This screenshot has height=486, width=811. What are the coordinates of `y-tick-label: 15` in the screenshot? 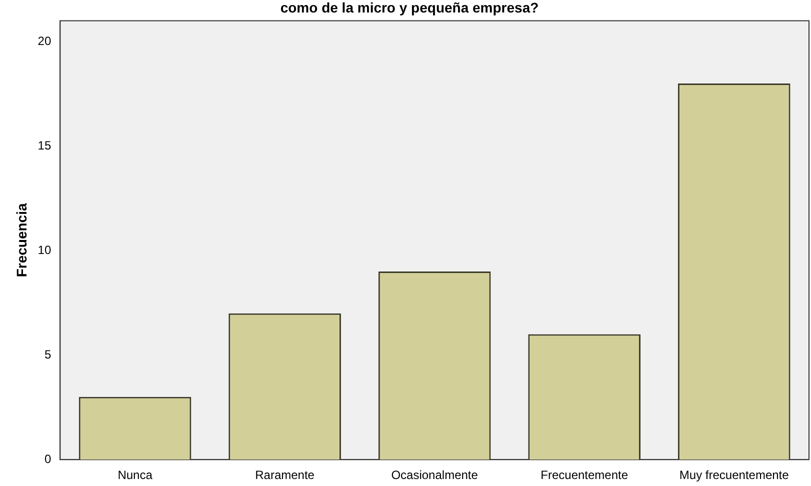 It's located at (45, 145).